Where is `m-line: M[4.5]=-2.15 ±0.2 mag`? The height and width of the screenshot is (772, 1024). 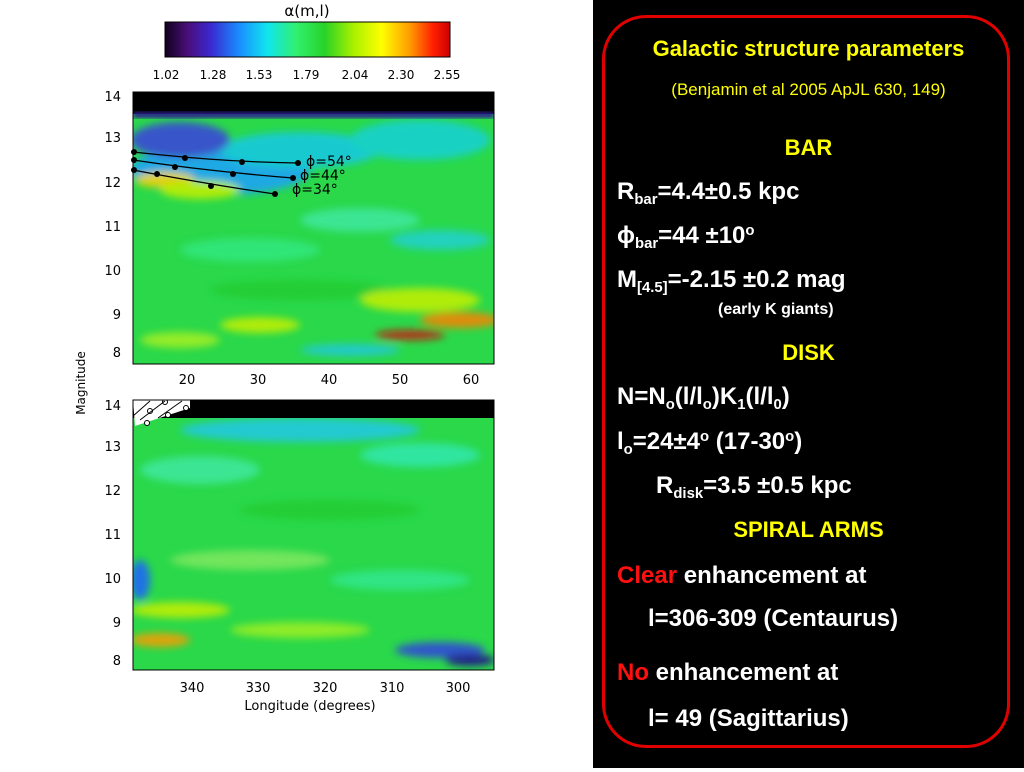
m-line: M[4.5]=-2.15 ±0.2 mag is located at coordinates (731, 281).